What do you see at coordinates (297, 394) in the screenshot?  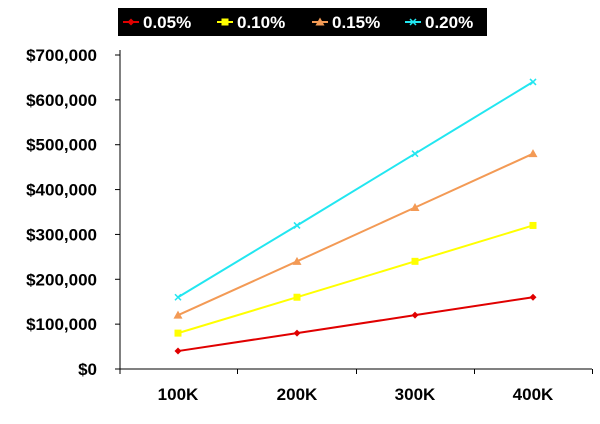 I see `x-tick-label: 200K` at bounding box center [297, 394].